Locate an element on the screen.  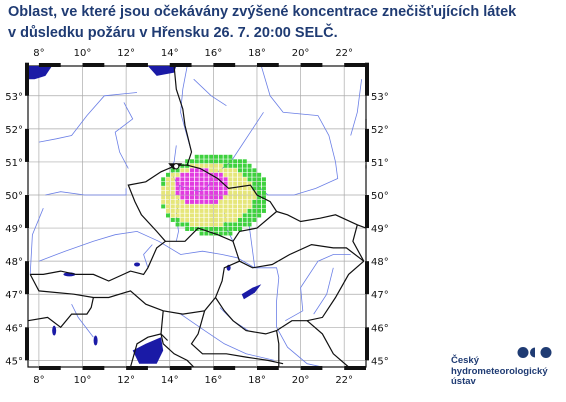
lon-label-bottom: 18° is located at coordinates (257, 380).